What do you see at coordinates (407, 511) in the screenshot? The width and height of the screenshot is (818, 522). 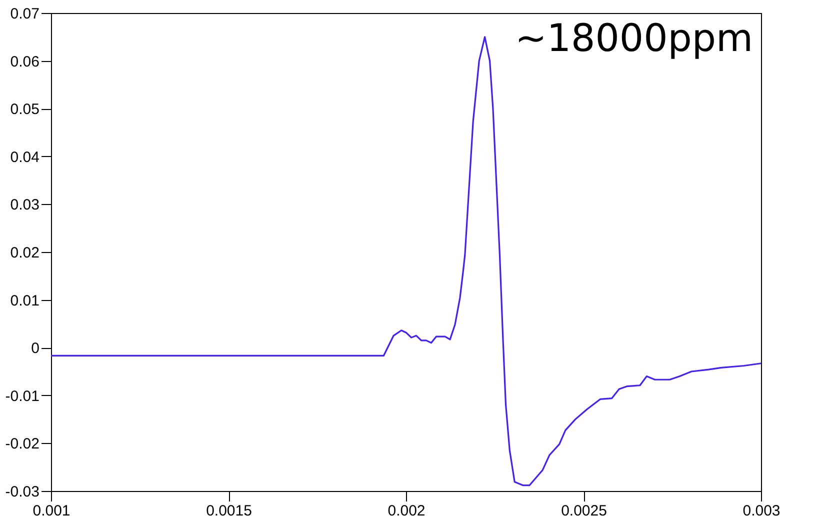 I see `x-tick-label: 0.002` at bounding box center [407, 511].